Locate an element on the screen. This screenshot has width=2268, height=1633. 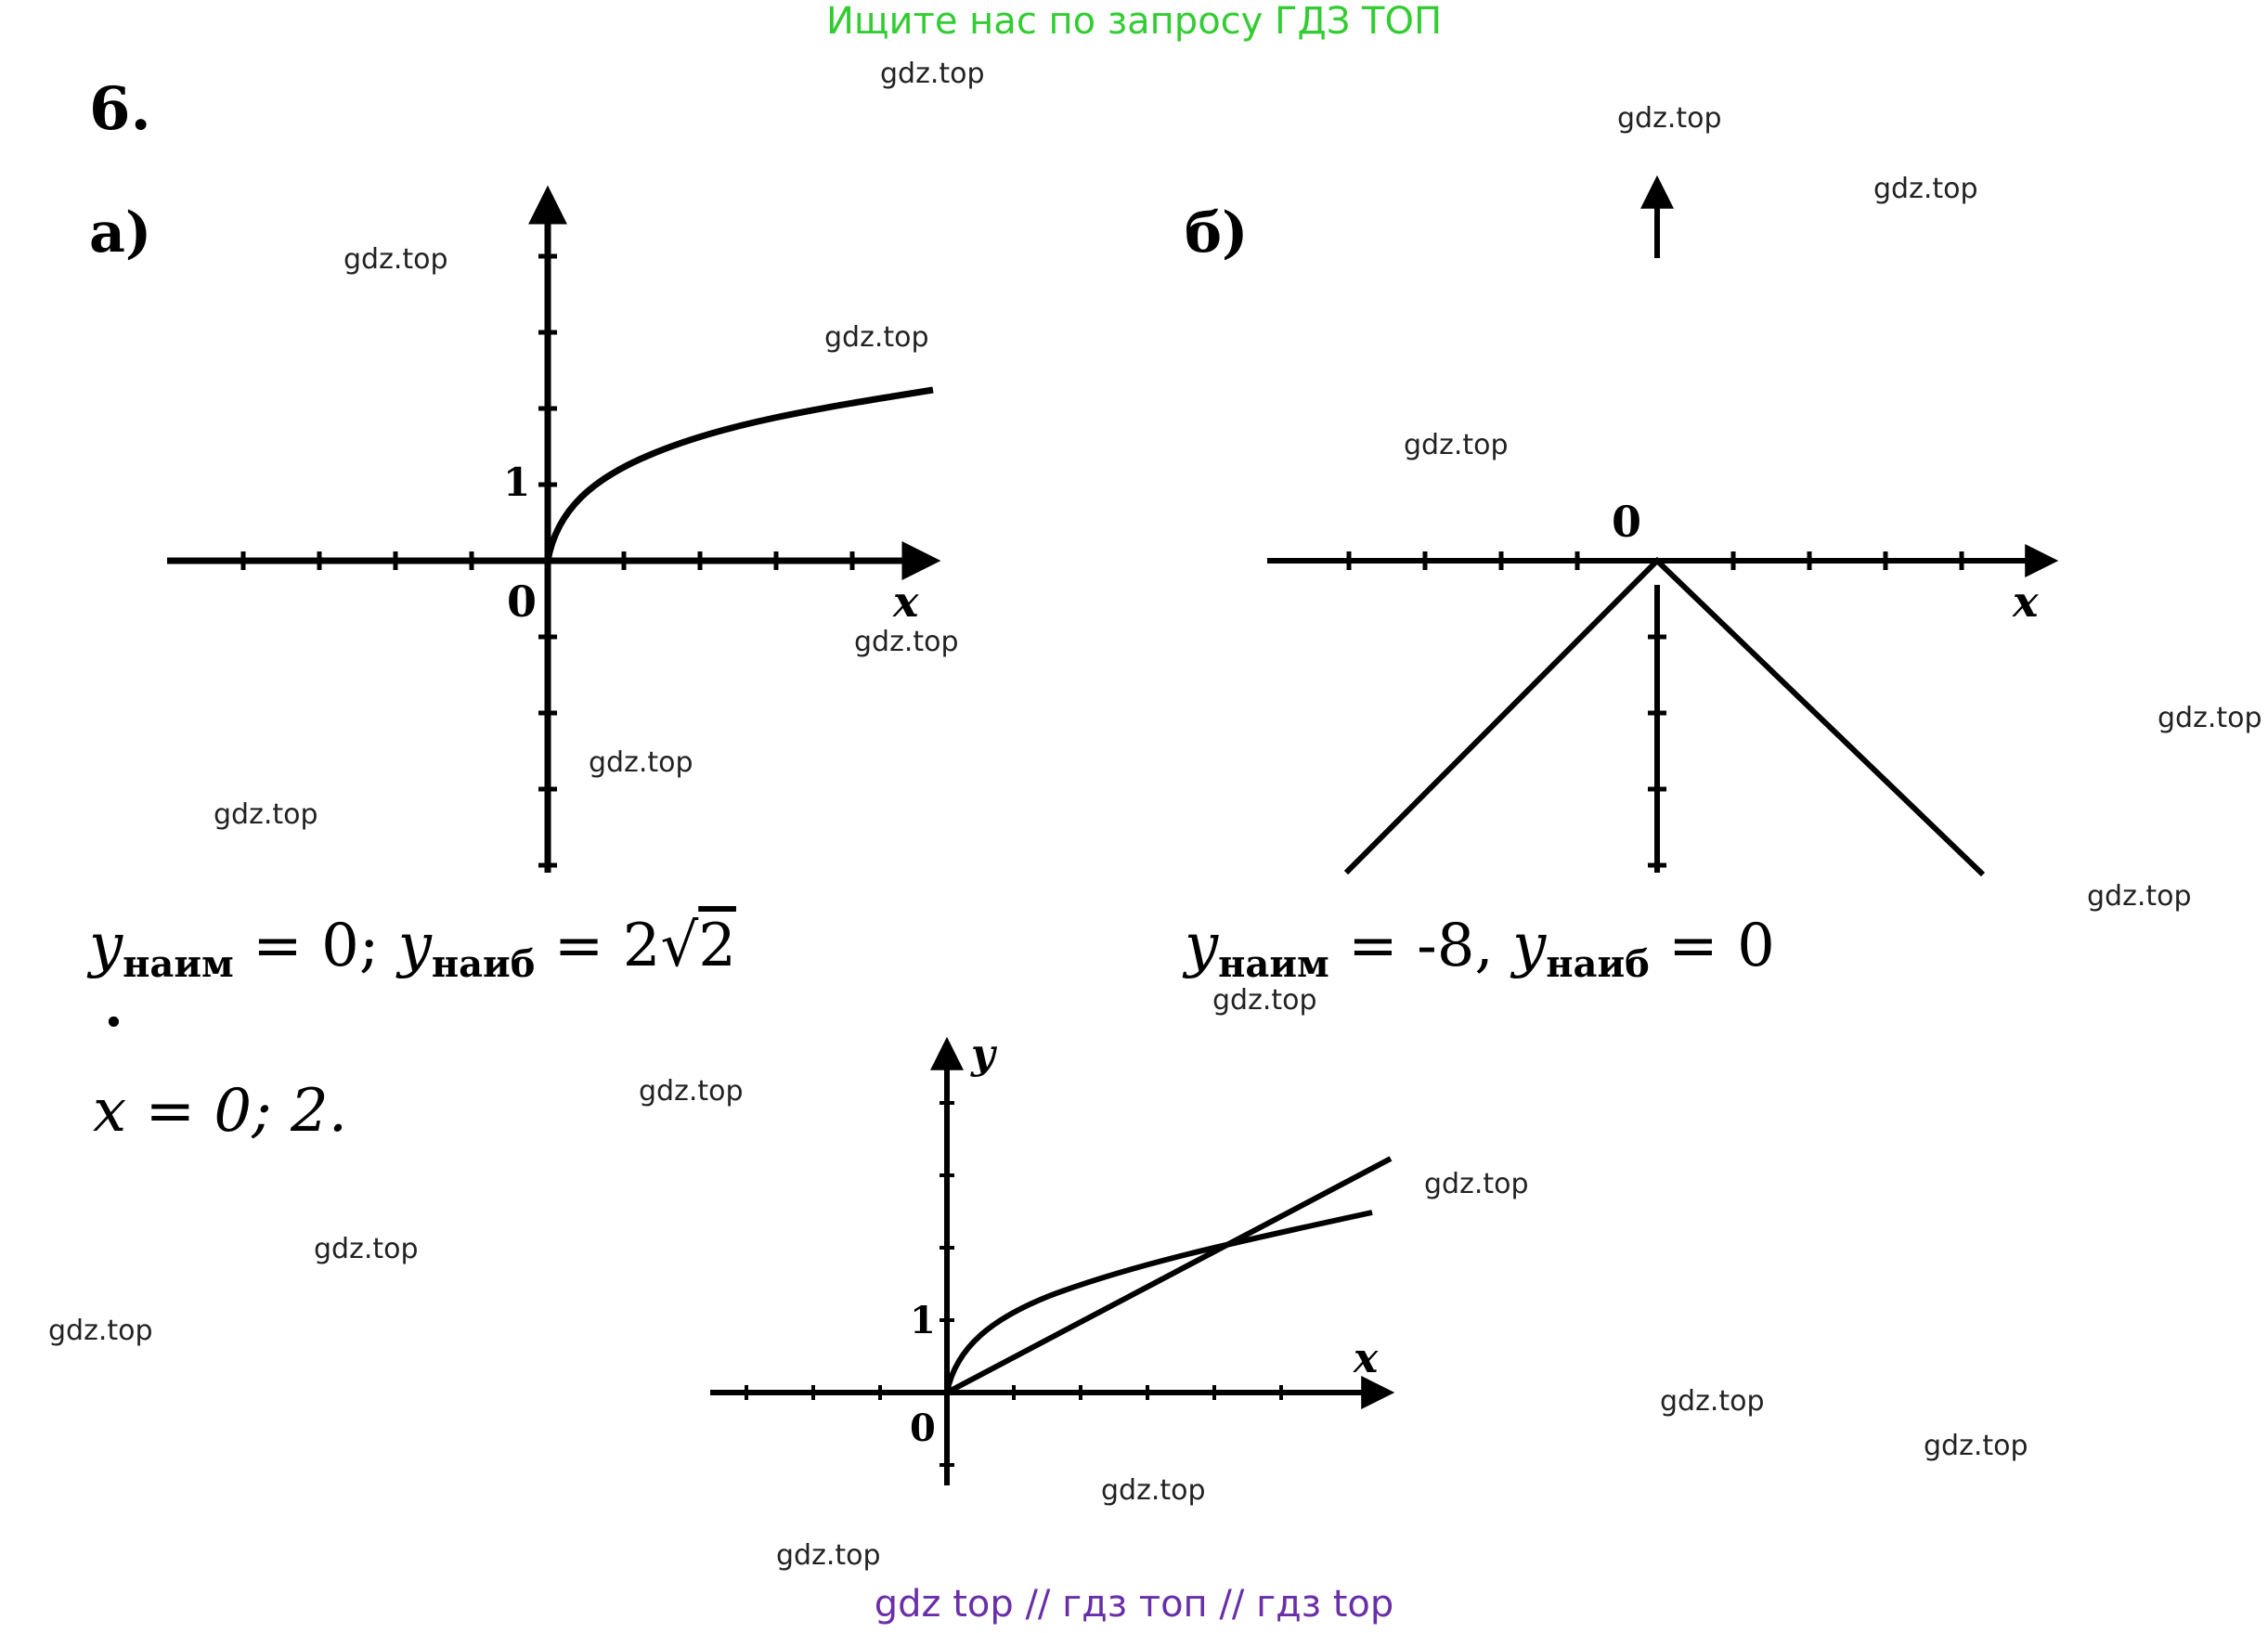
graph-a-curve is located at coordinates (739, 474).